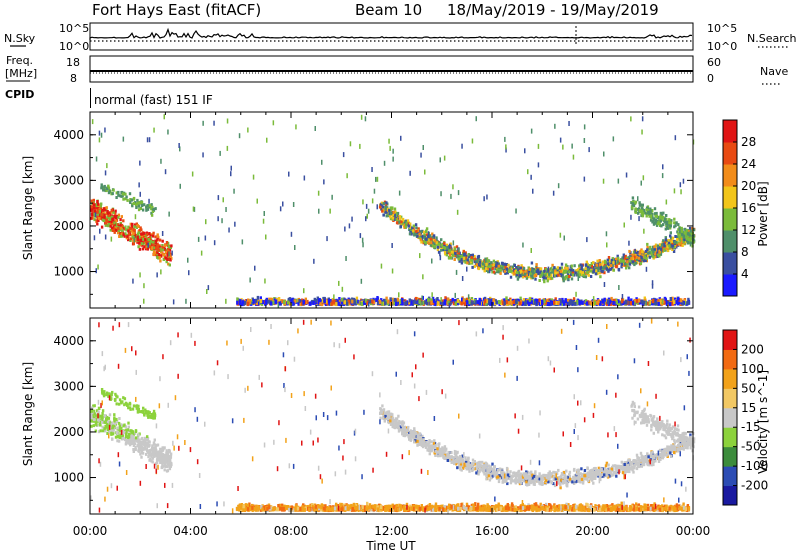  What do you see at coordinates (391, 72) in the screenshot?
I see `freq-data` at bounding box center [391, 72].